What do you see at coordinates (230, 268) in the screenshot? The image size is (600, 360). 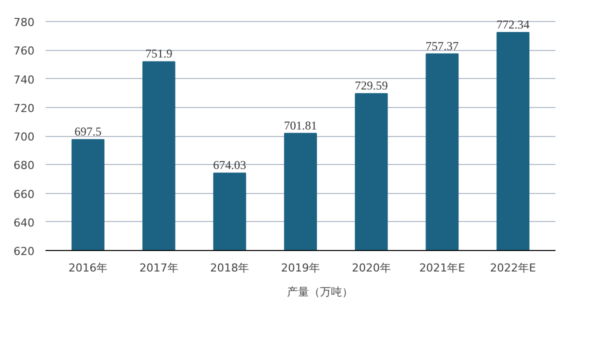 I see `x-tick-label: 2018年` at bounding box center [230, 268].